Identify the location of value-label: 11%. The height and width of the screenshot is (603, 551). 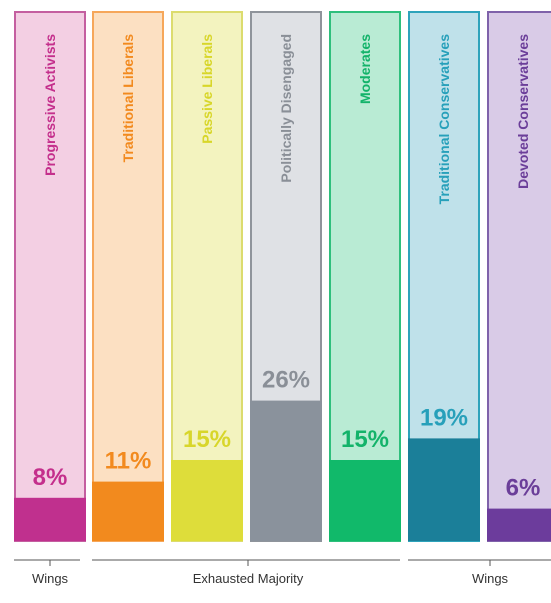
(128, 461).